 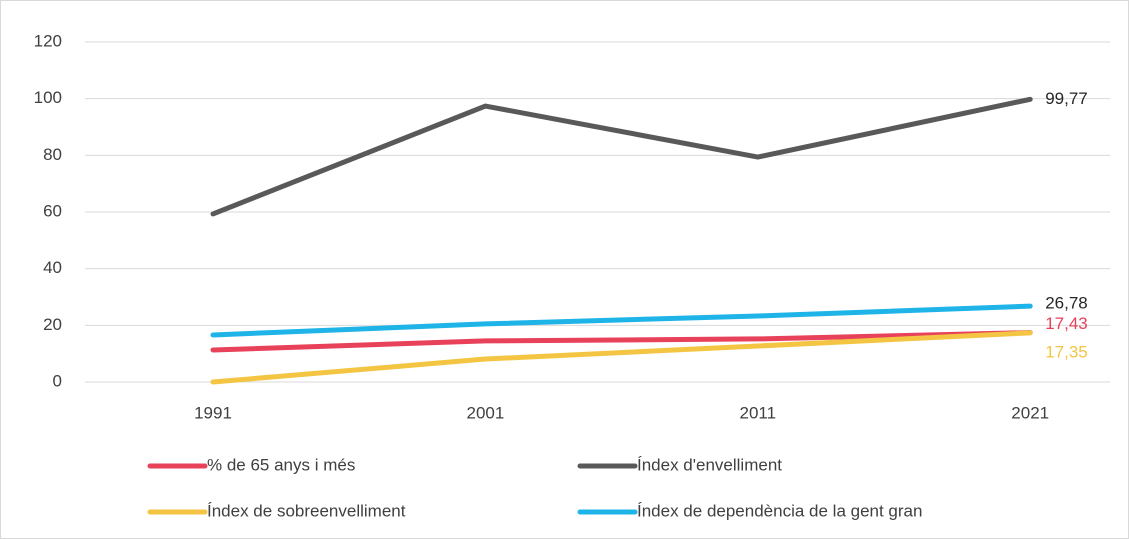 I want to click on x-tick-label: 2011, so click(x=758, y=412).